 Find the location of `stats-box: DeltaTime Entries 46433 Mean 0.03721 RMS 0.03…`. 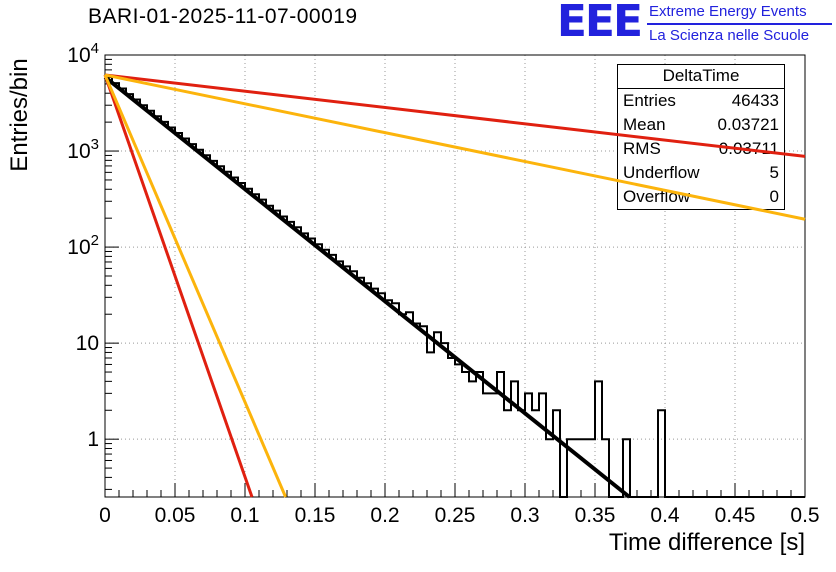

stats-box: DeltaTime Entries 46433 Mean 0.03721 RMS 0.03… is located at coordinates (701, 137).